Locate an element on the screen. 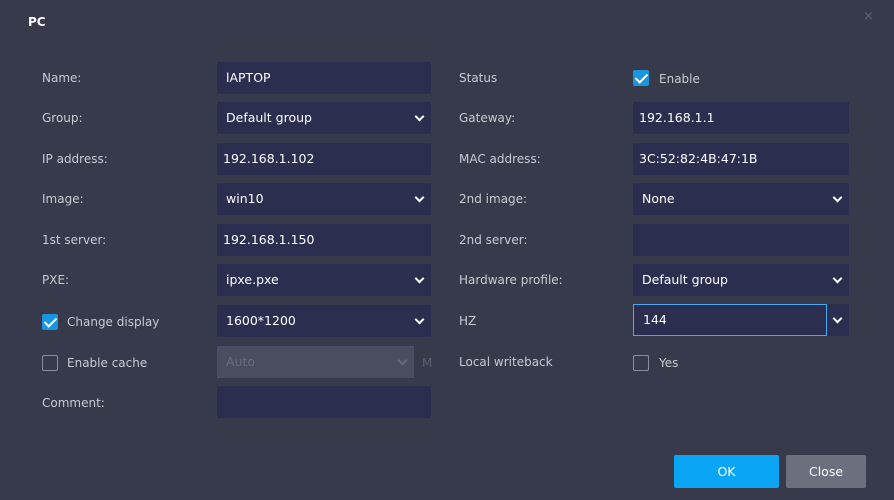 Image resolution: width=894 pixels, height=500 pixels. ip-label: IP address: is located at coordinates (75, 159).